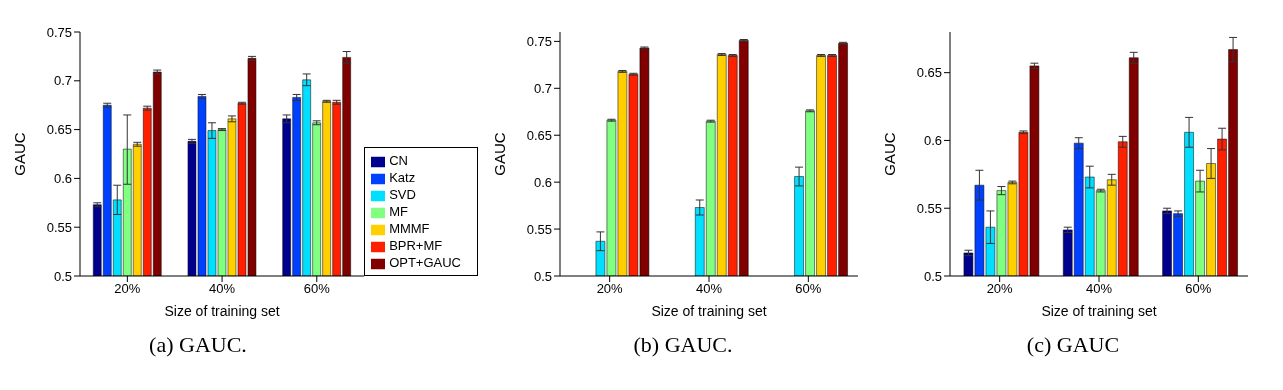 This screenshot has height=390, width=1283. I want to click on legend-label: BPR+MF, so click(416, 245).